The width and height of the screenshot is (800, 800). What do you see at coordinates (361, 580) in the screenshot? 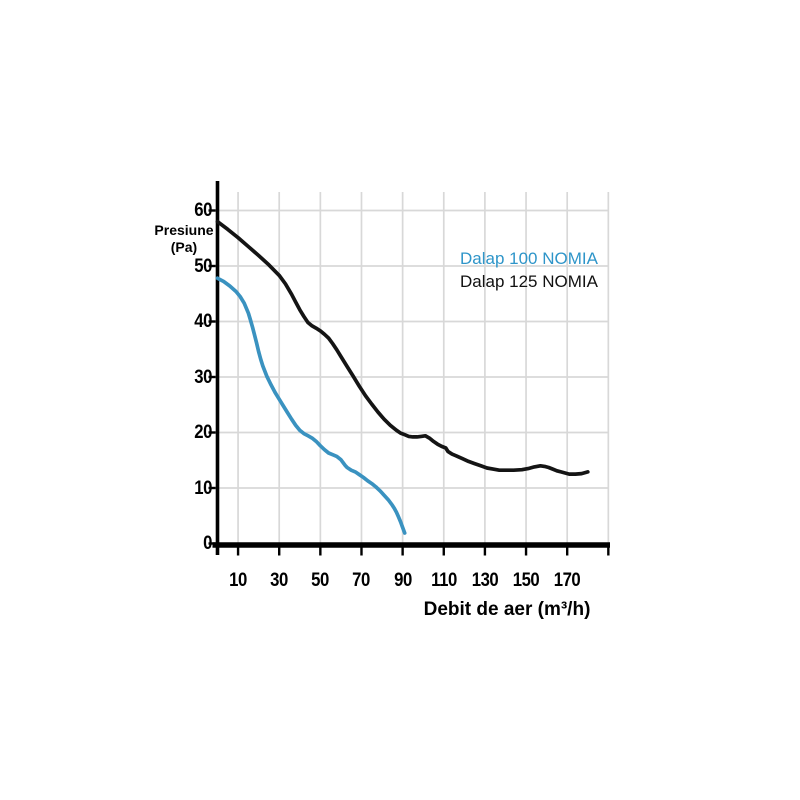
I see `x-tick-label: 70` at bounding box center [361, 580].